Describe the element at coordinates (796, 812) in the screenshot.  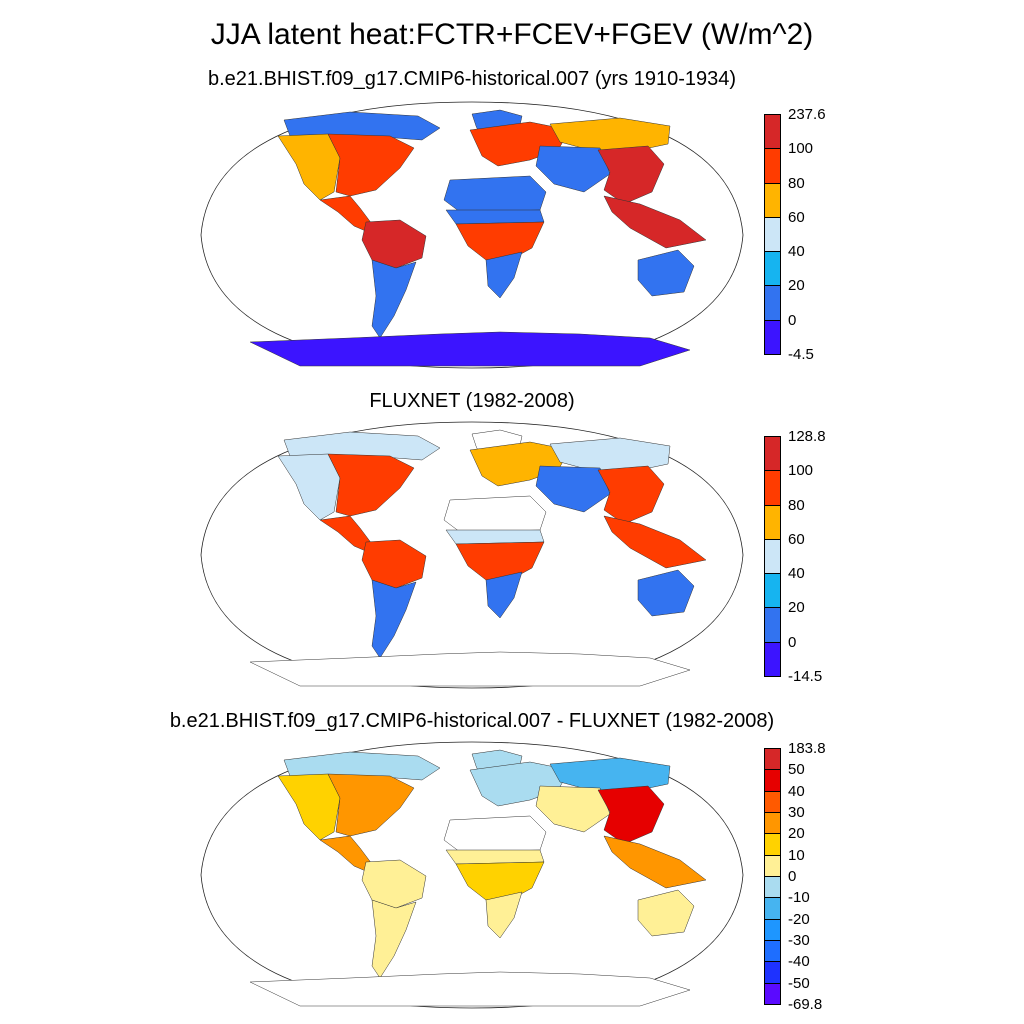
I see `colorbar-label: 30` at that location.